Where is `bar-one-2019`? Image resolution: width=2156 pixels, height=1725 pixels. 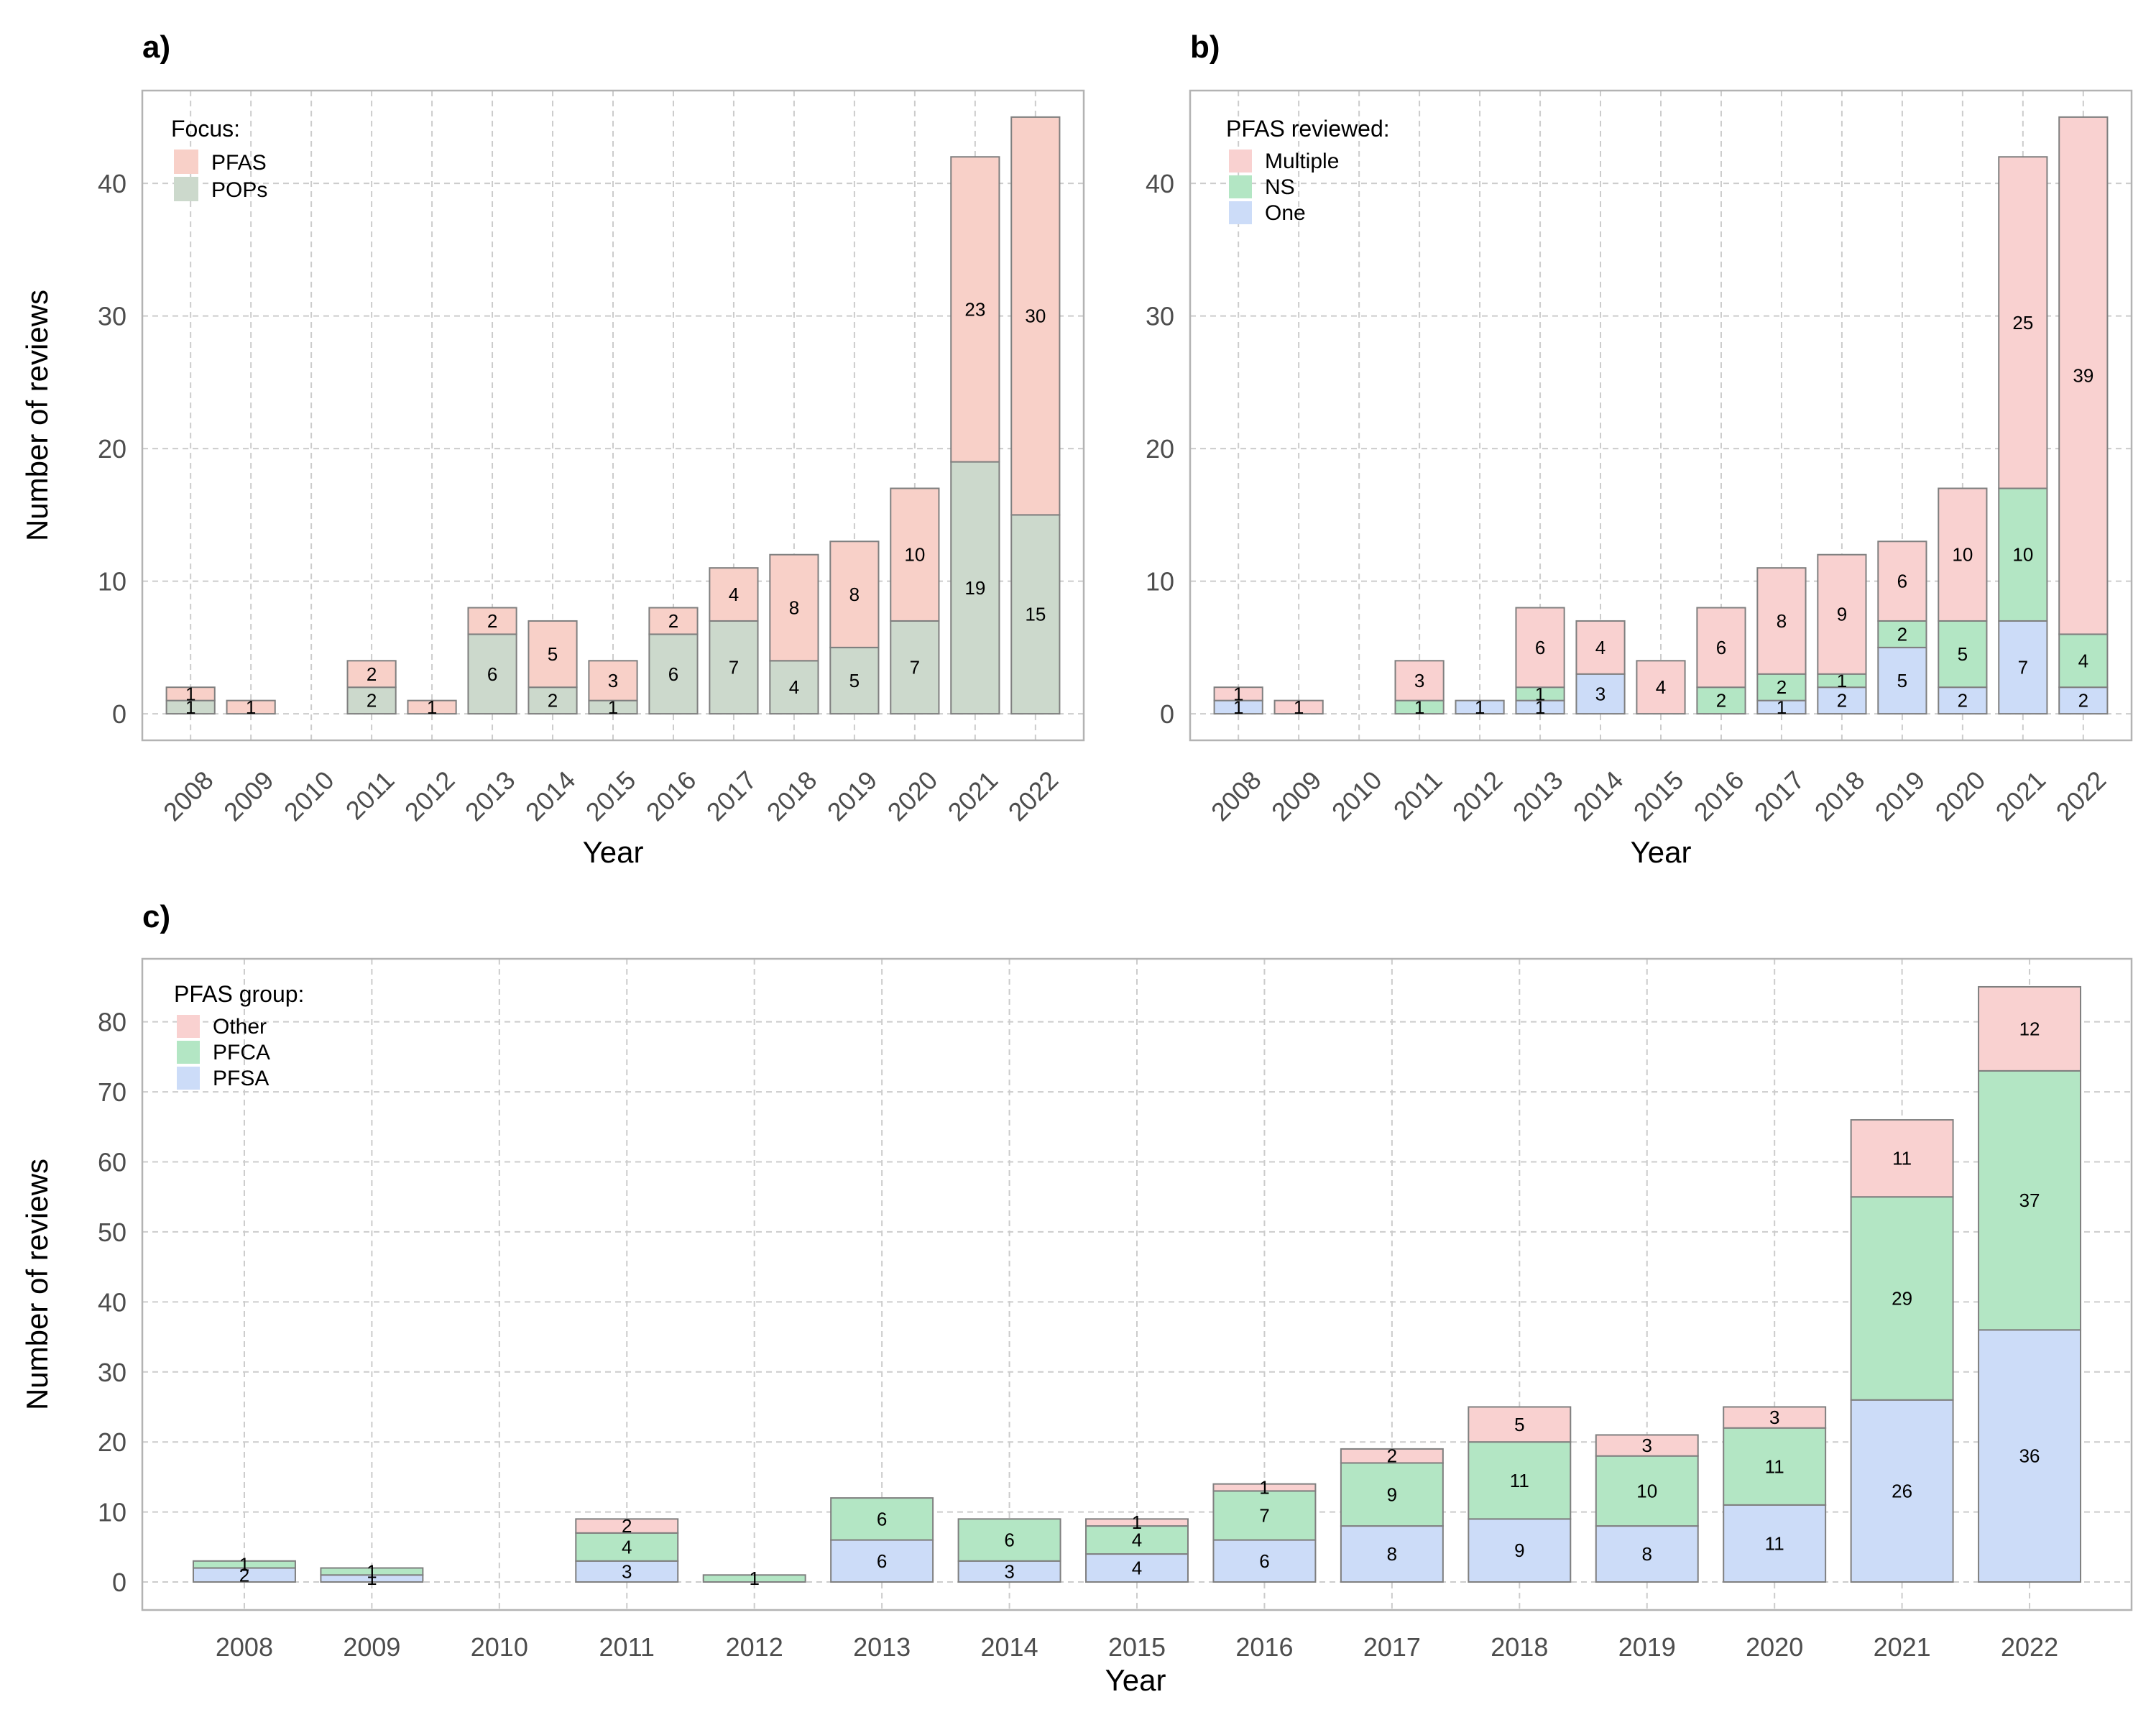
bar-one-2019 is located at coordinates (1902, 680).